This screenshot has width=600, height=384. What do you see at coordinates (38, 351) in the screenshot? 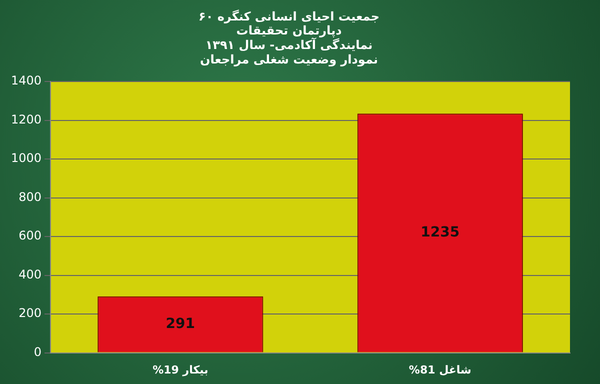
I see `y-tick-label: 0` at bounding box center [38, 351].